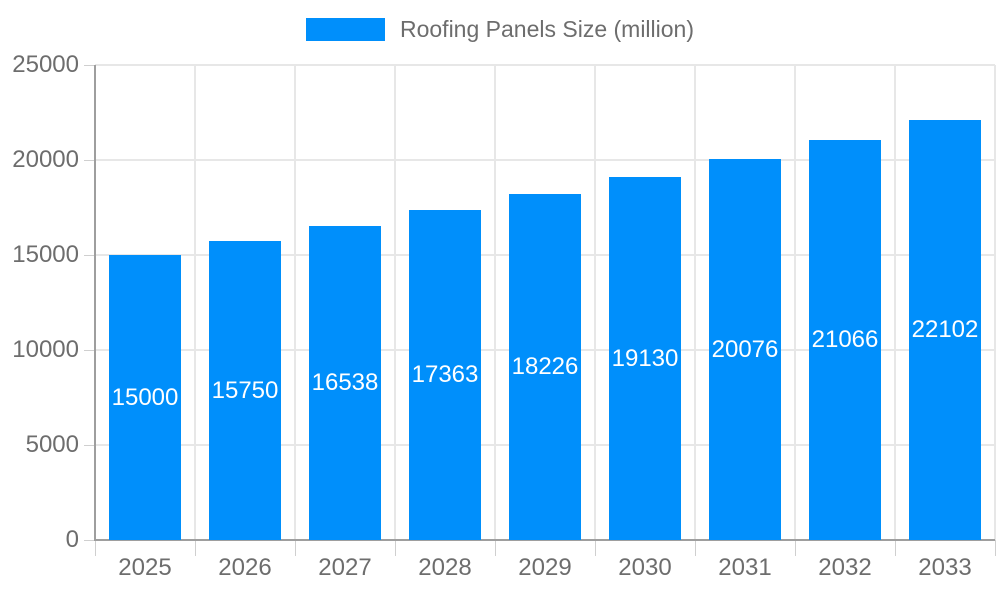 The height and width of the screenshot is (600, 1000). I want to click on x-axis-category-label: 2032, so click(845, 567).